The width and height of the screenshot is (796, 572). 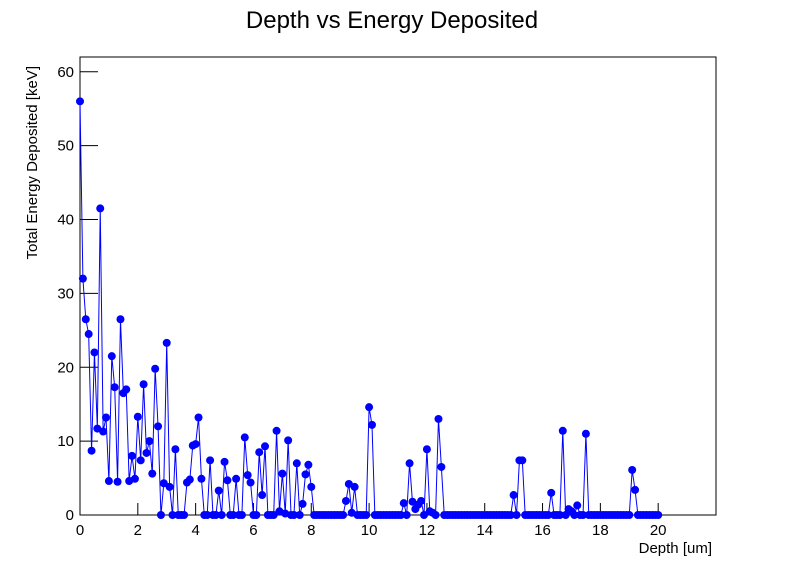 What do you see at coordinates (65, 441) in the screenshot?
I see `y-tick-label: 10` at bounding box center [65, 441].